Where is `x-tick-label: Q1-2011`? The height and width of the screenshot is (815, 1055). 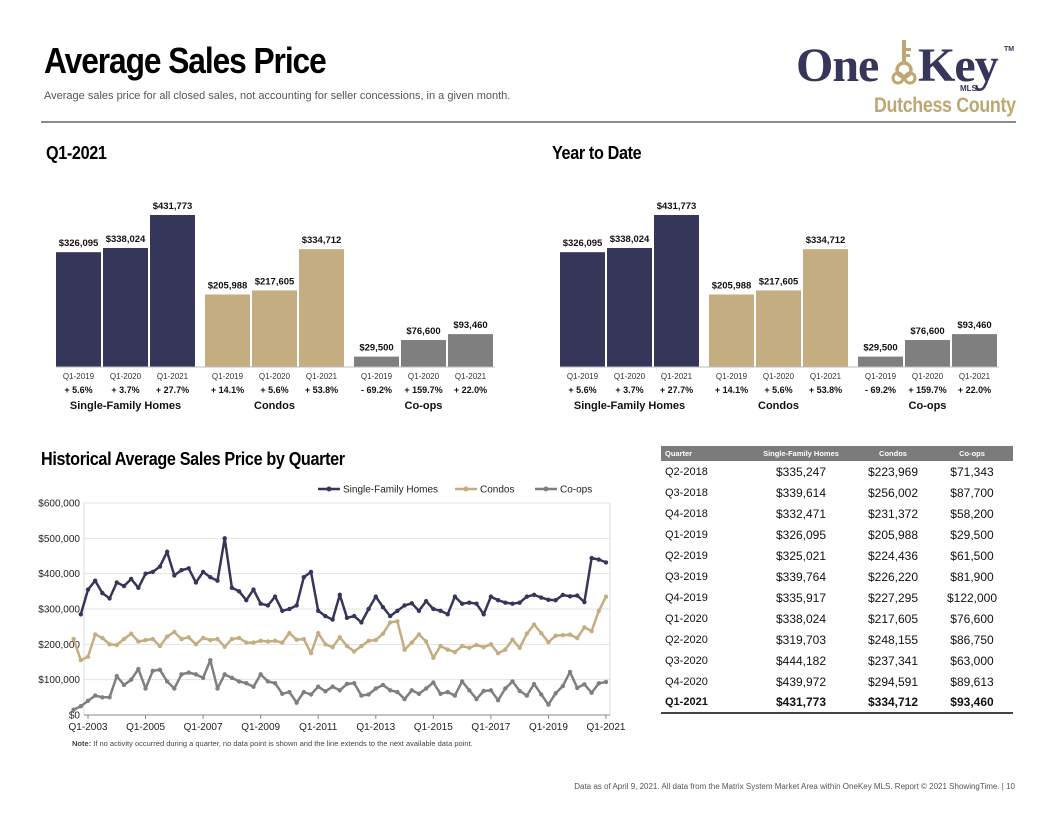
x-tick-label: Q1-2011 is located at coordinates (318, 727).